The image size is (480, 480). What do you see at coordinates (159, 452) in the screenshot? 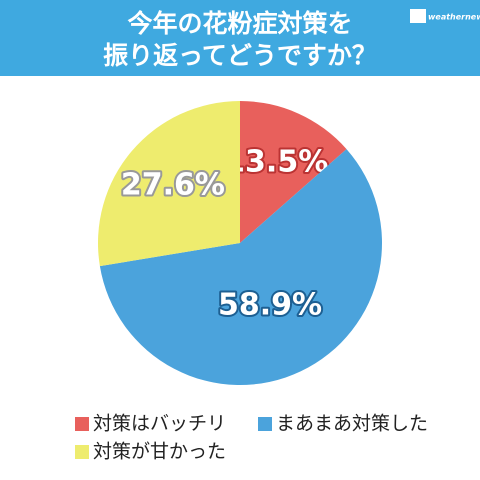
I see `legend-label: 対策が甘かった` at bounding box center [159, 452].